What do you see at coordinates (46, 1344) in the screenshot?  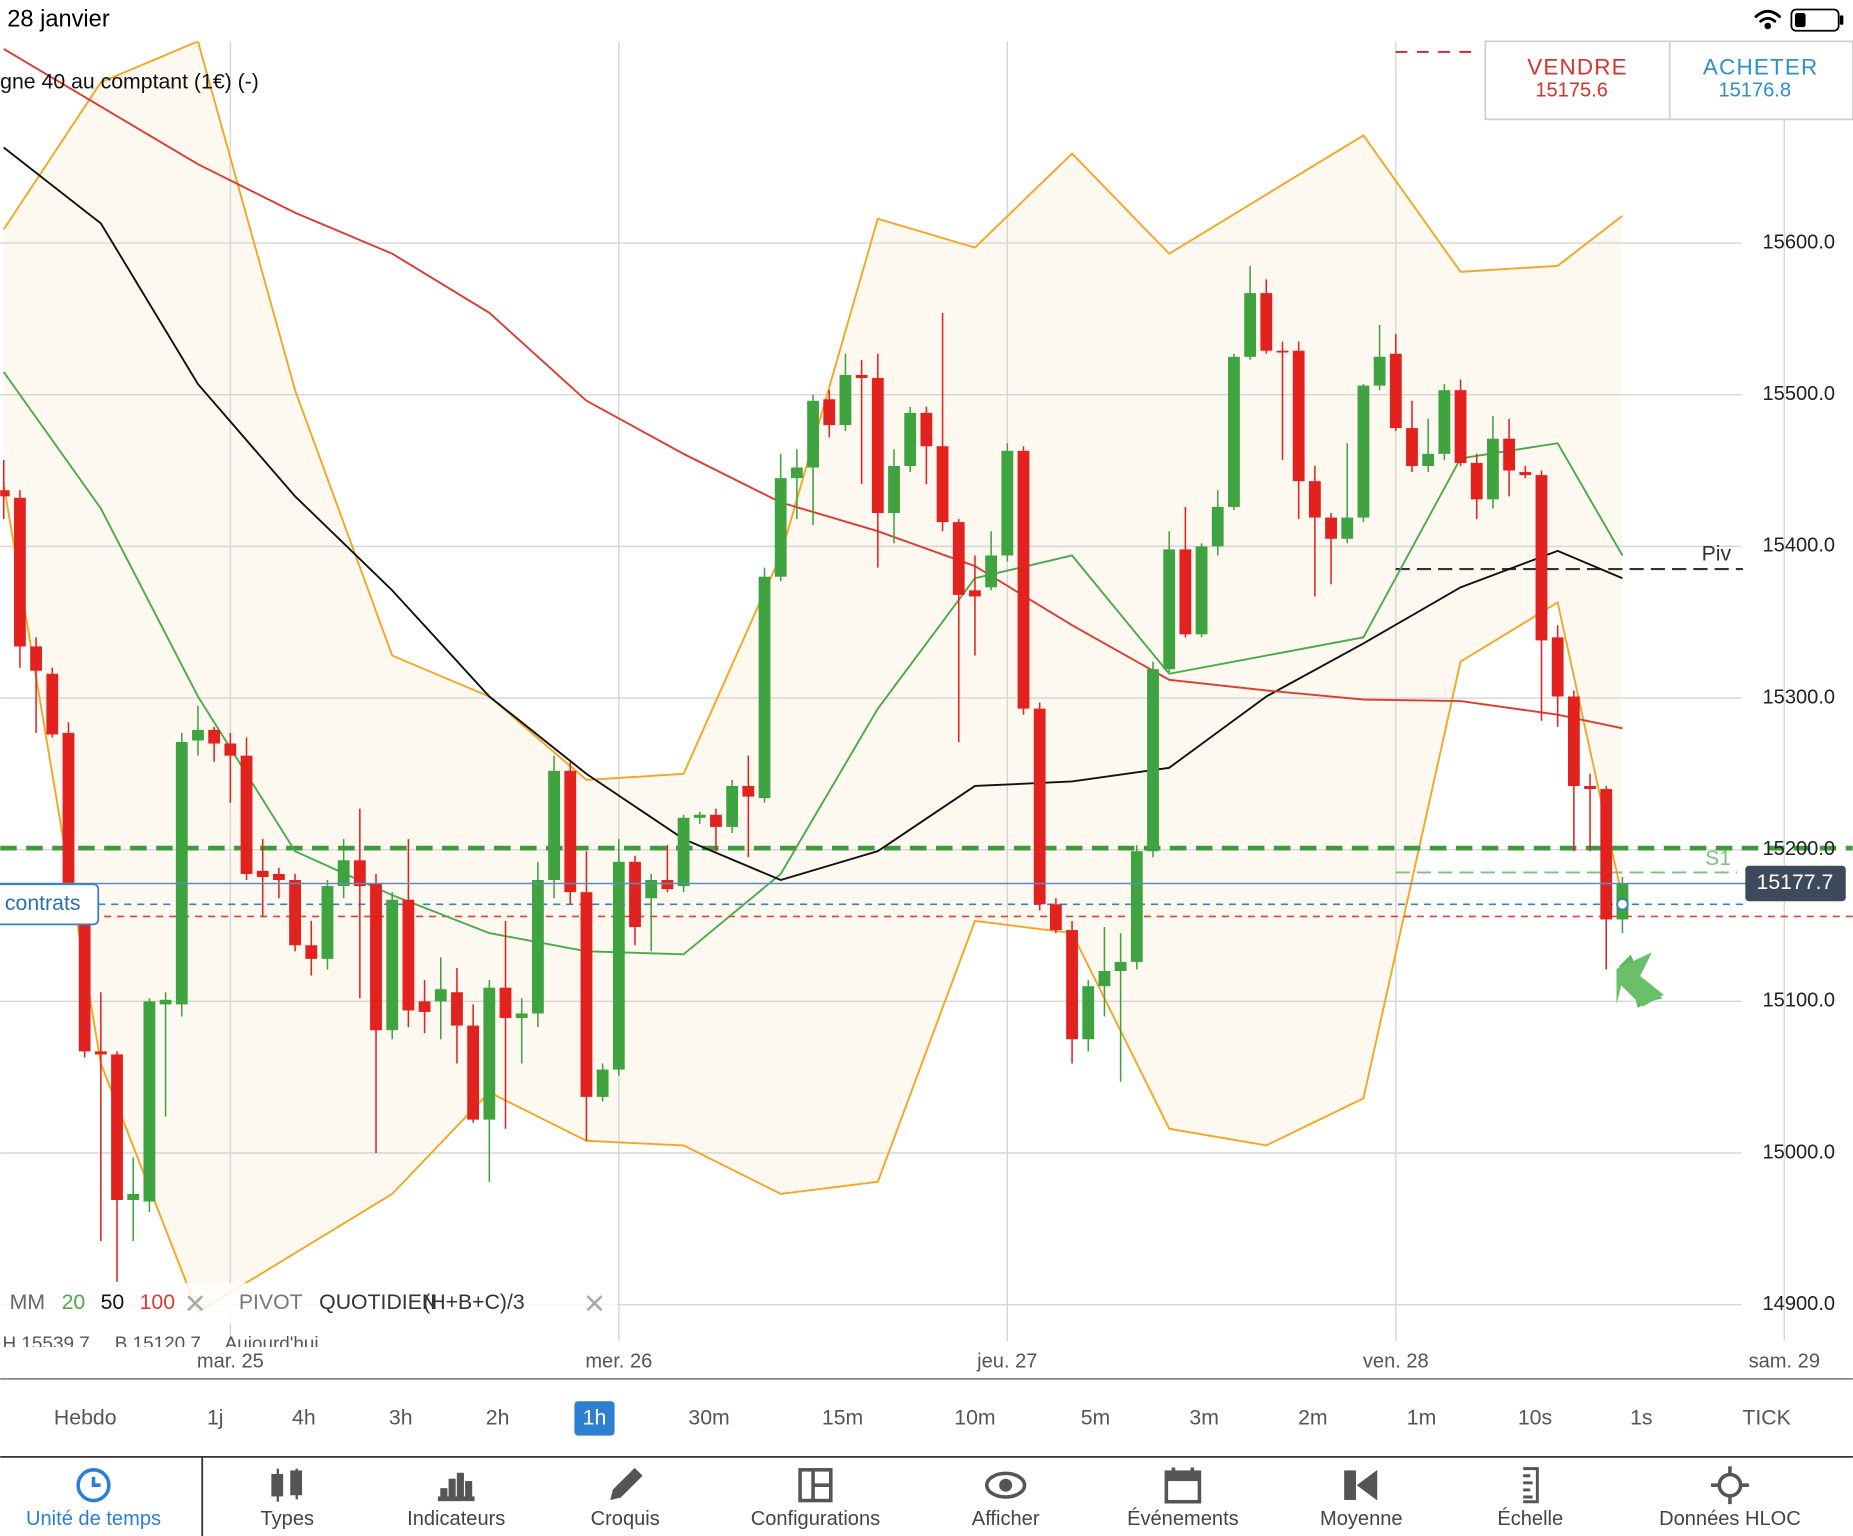 I see `pivot-info-text: H 15539.7` at bounding box center [46, 1344].